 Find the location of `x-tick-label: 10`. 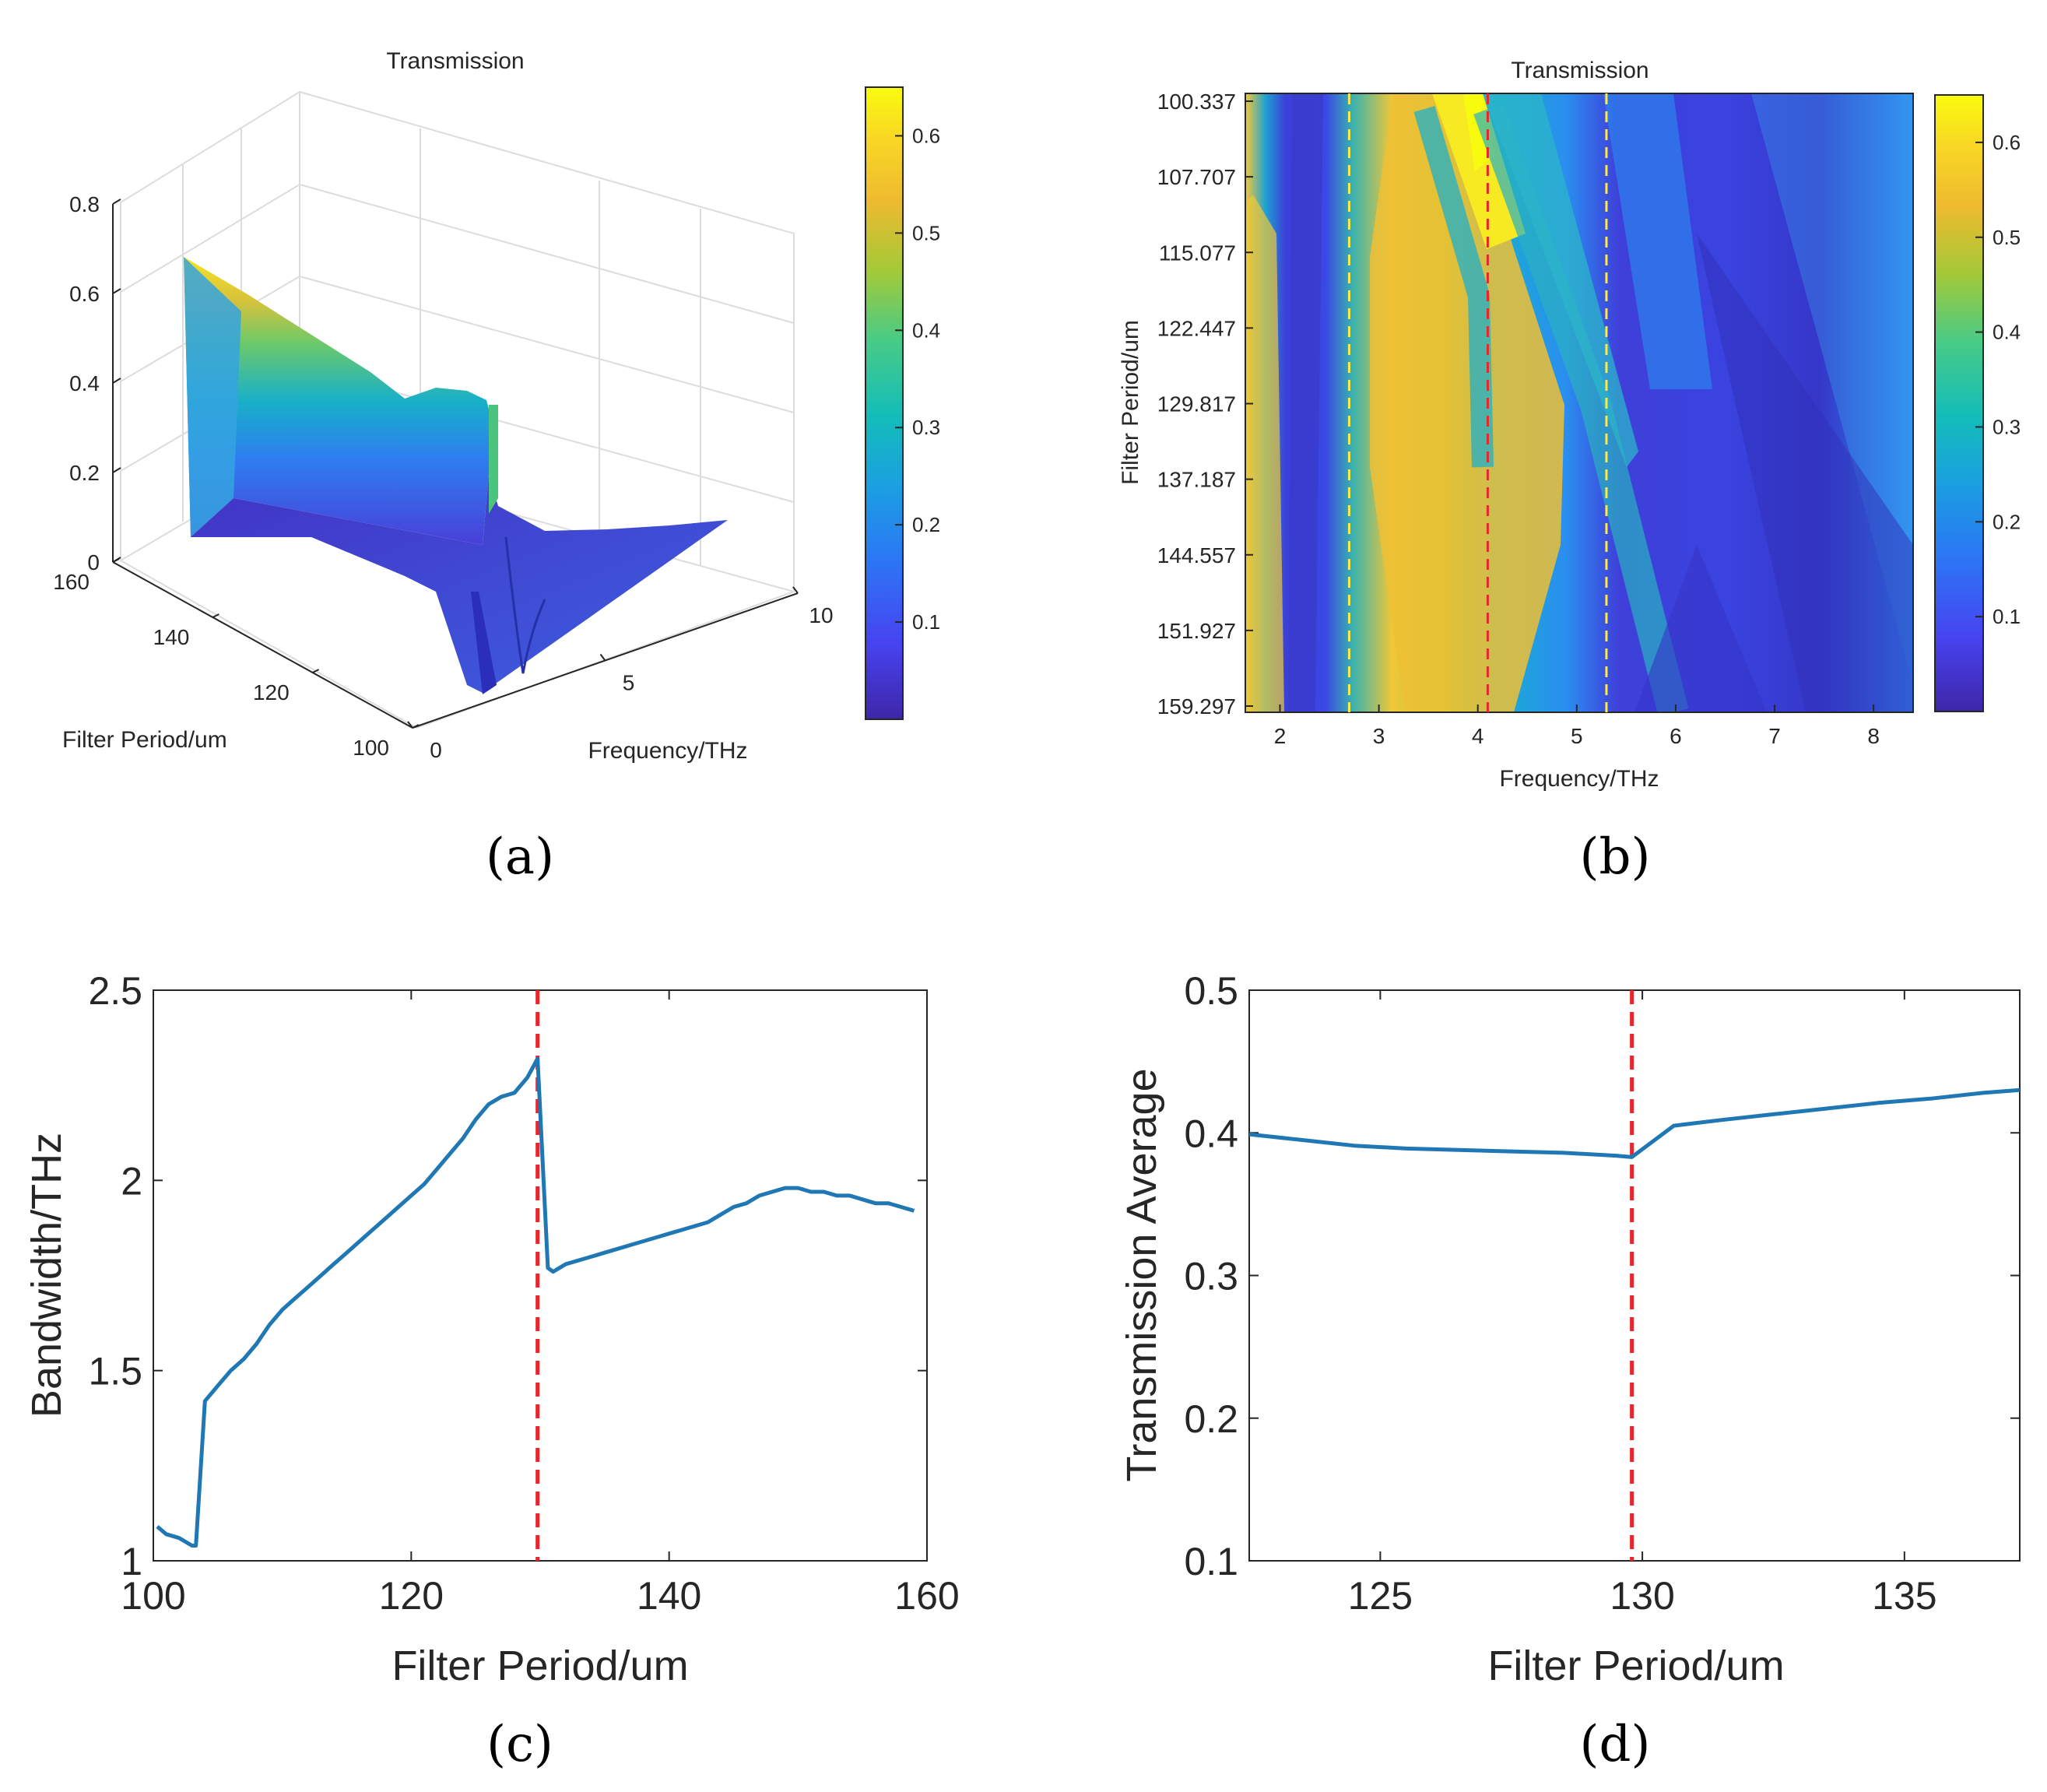

x-tick-label: 10 is located at coordinates (821, 615).